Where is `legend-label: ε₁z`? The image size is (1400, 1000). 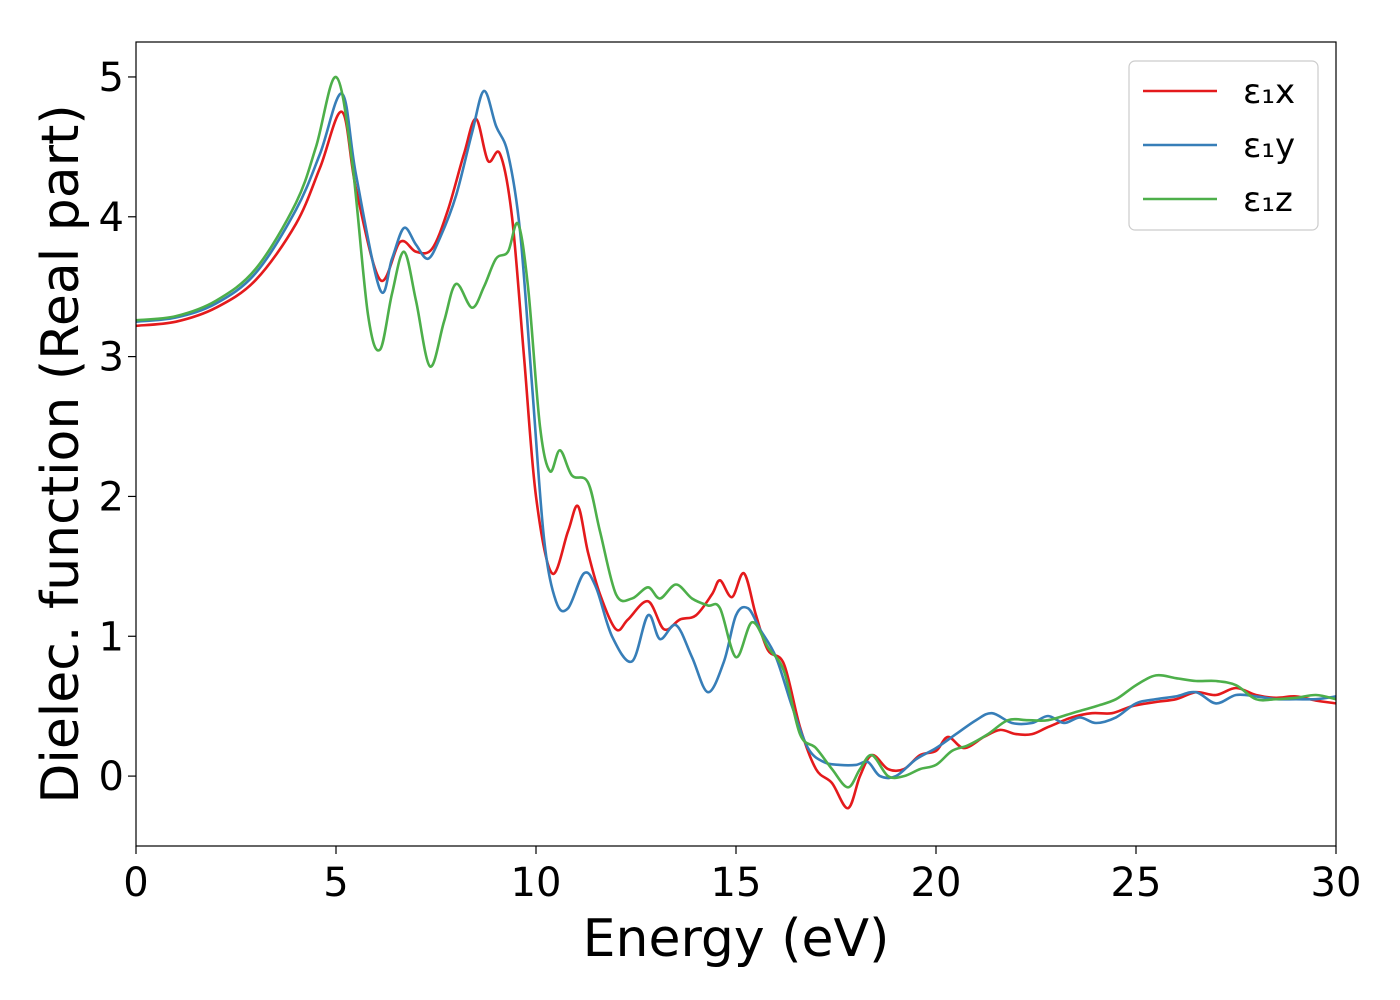
legend-label: ε₁z is located at coordinates (1268, 200).